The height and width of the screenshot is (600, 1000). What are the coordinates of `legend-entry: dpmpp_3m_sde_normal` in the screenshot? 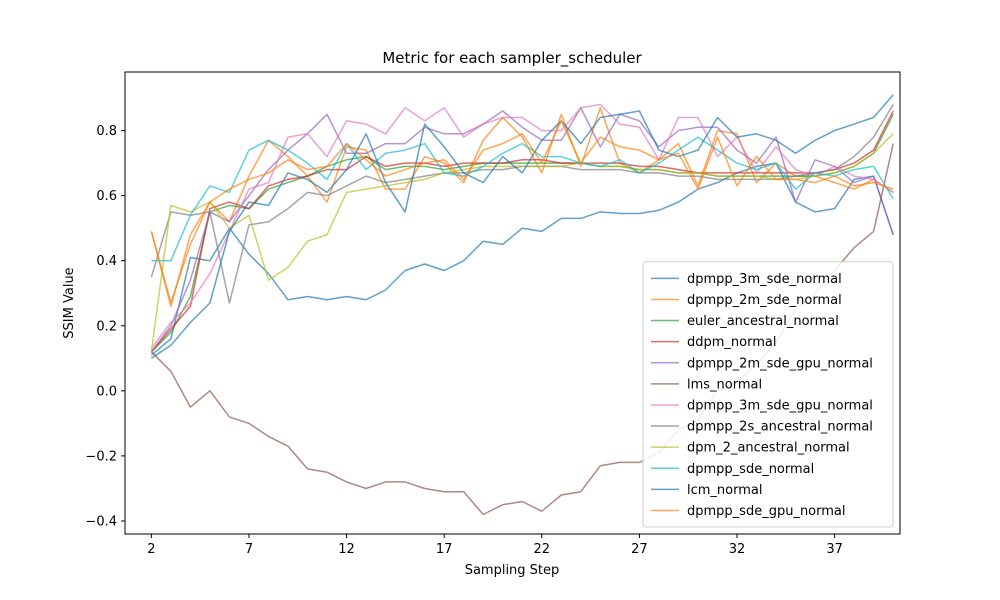 It's located at (764, 279).